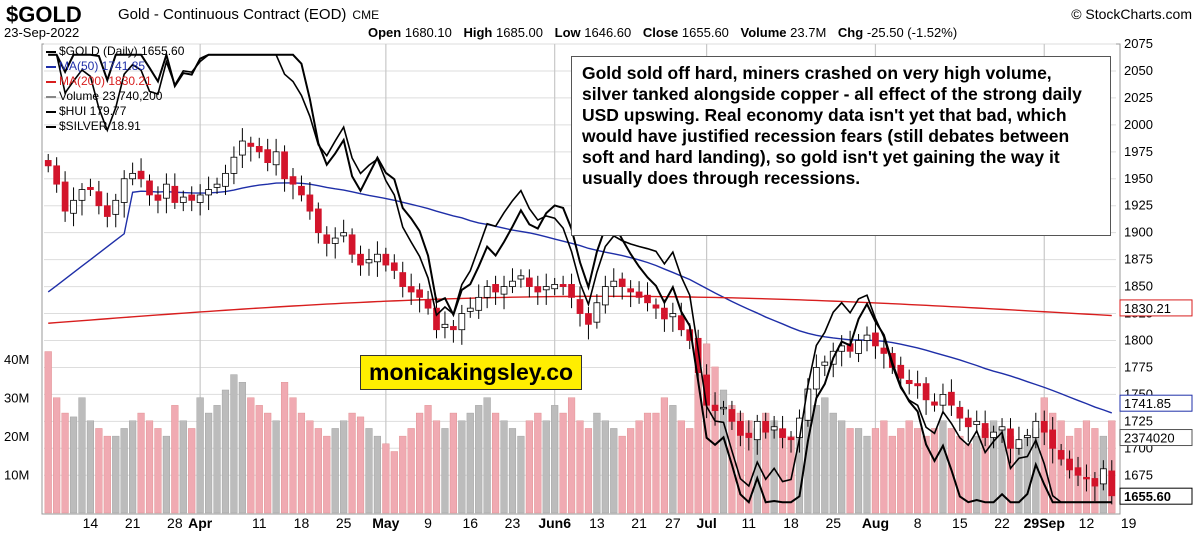 This screenshot has height=533, width=1200. I want to click on x-tick-label: 13, so click(597, 523).